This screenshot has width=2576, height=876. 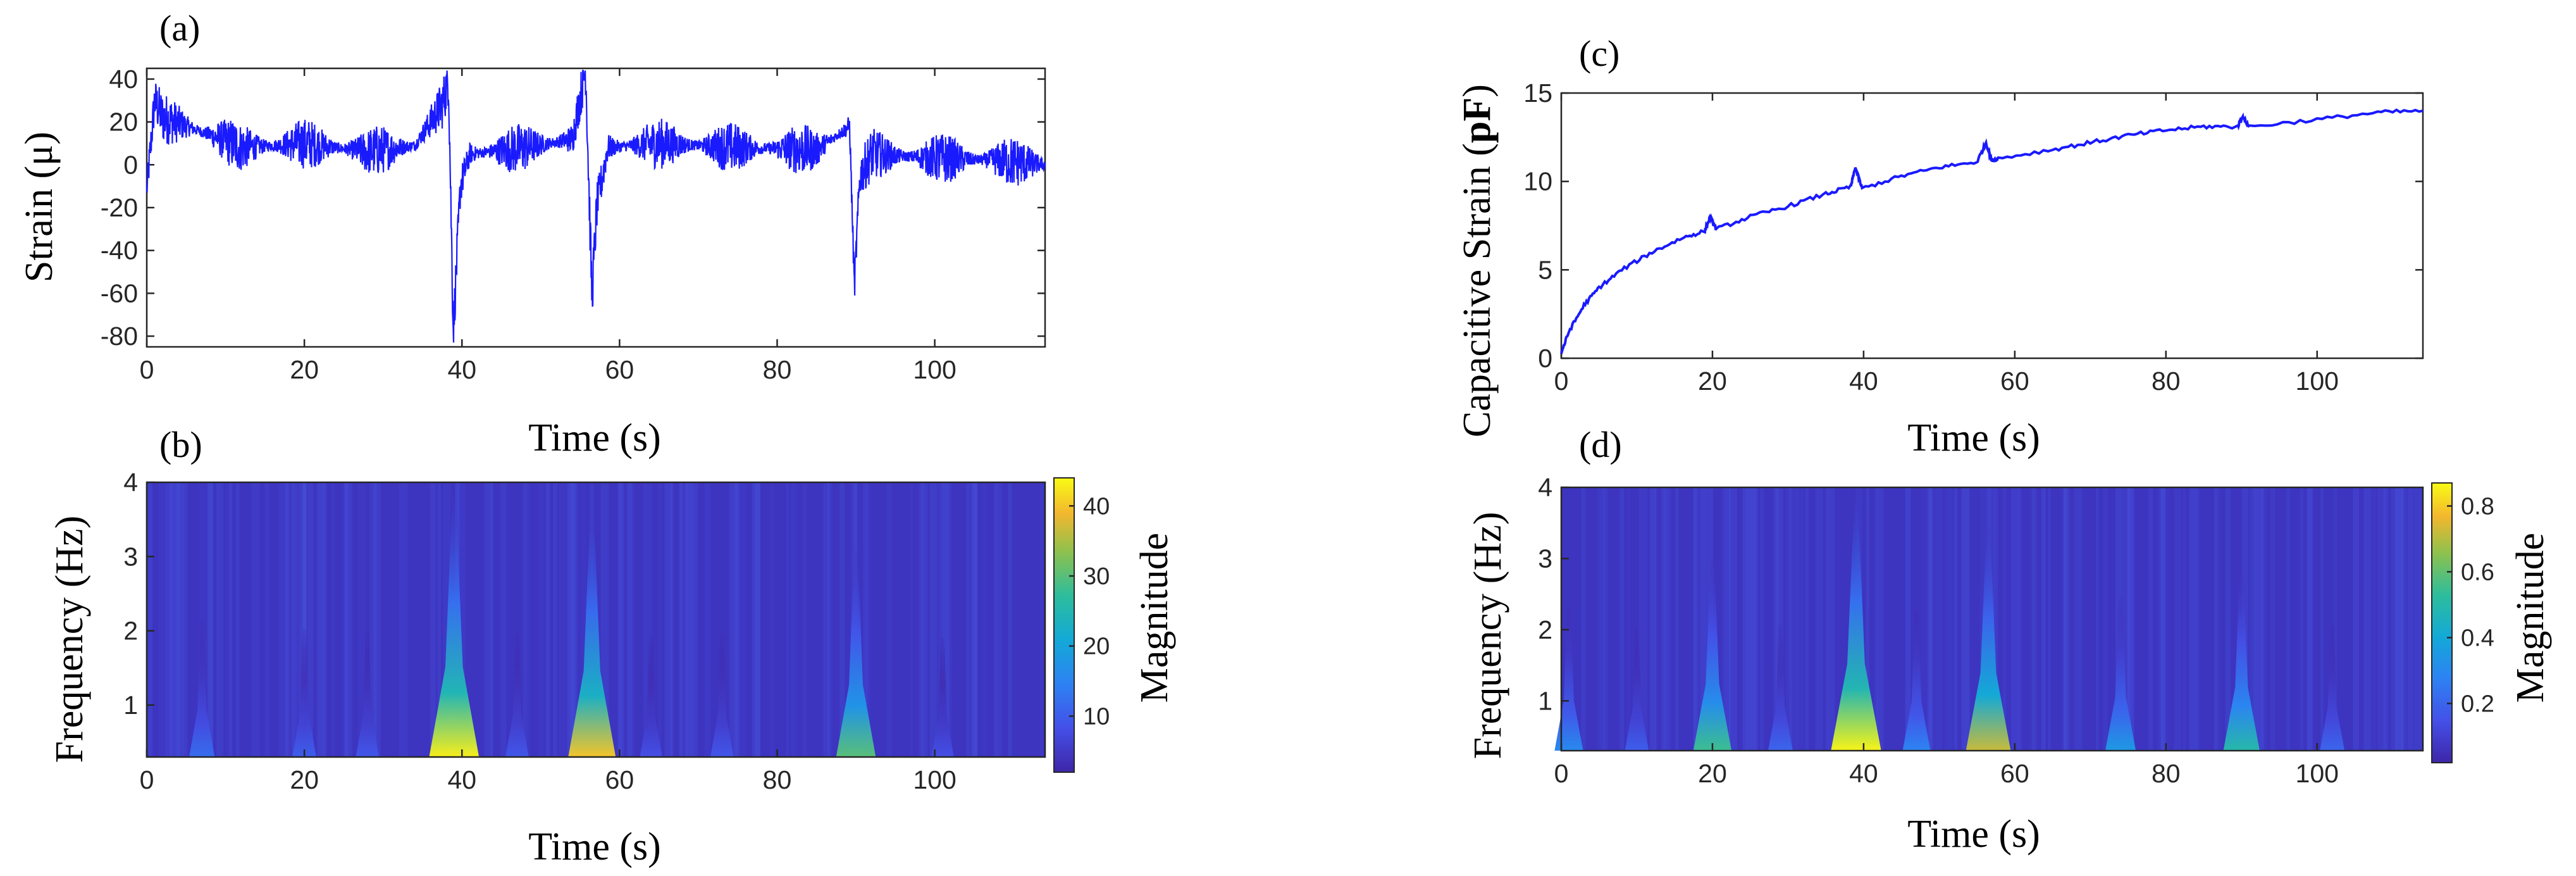 What do you see at coordinates (131, 556) in the screenshot?
I see `y-tick-label: 3` at bounding box center [131, 556].